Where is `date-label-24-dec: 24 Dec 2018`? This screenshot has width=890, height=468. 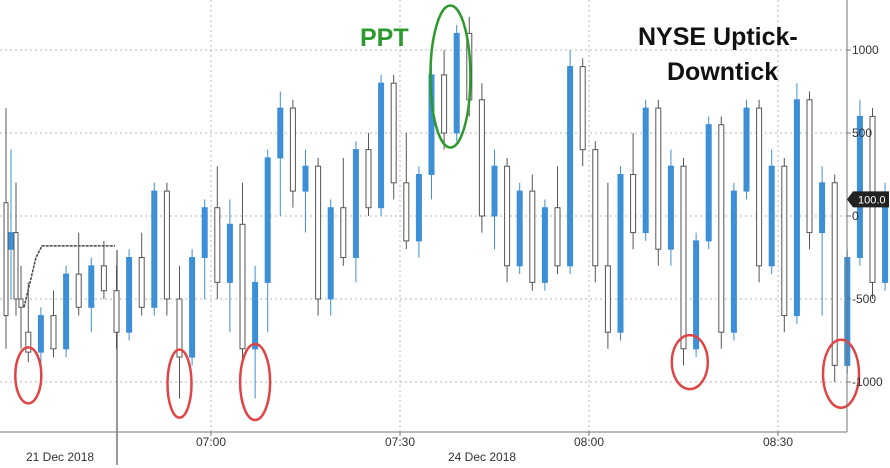
date-label-24-dec: 24 Dec 2018 is located at coordinates (482, 457).